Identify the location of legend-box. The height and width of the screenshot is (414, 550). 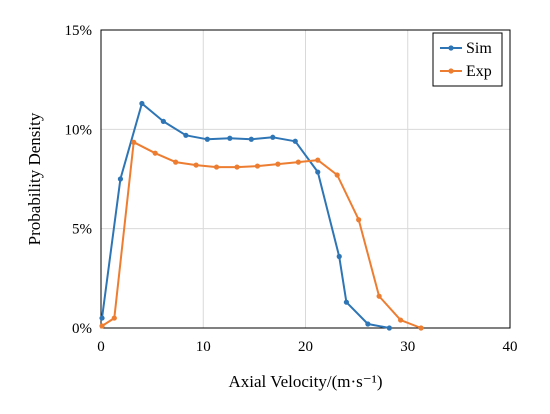
(467, 59).